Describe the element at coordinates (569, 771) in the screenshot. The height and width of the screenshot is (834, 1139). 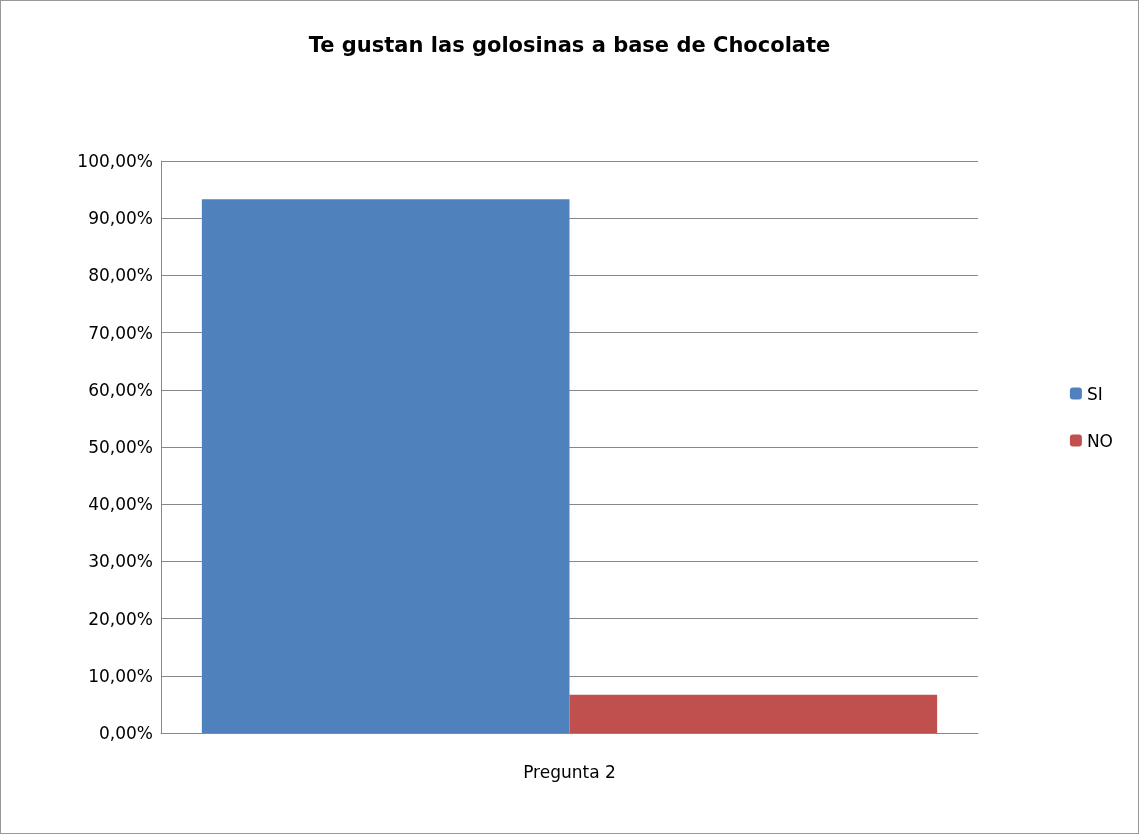
I see `x-tick-label: Pregunta 2` at that location.